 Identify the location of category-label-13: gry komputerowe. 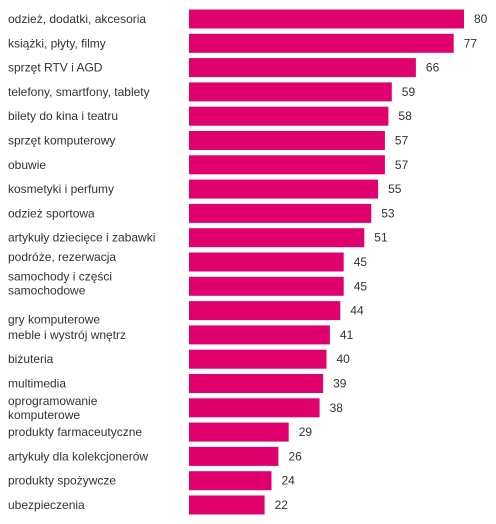
(54, 320).